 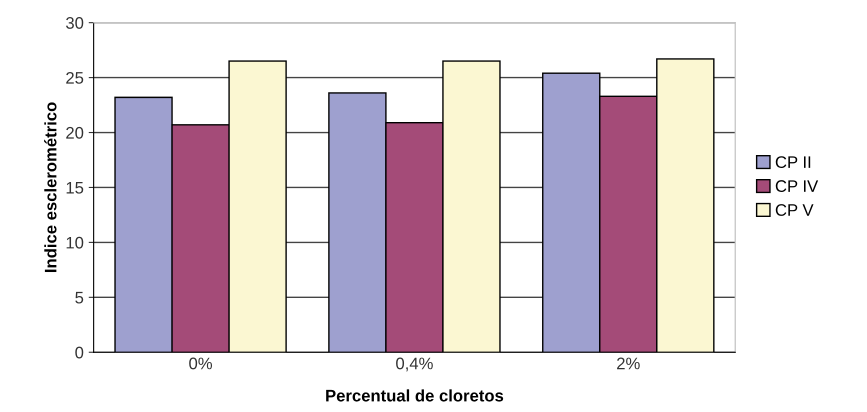 I want to click on x-tick-label: 0,4%, so click(x=414, y=365).